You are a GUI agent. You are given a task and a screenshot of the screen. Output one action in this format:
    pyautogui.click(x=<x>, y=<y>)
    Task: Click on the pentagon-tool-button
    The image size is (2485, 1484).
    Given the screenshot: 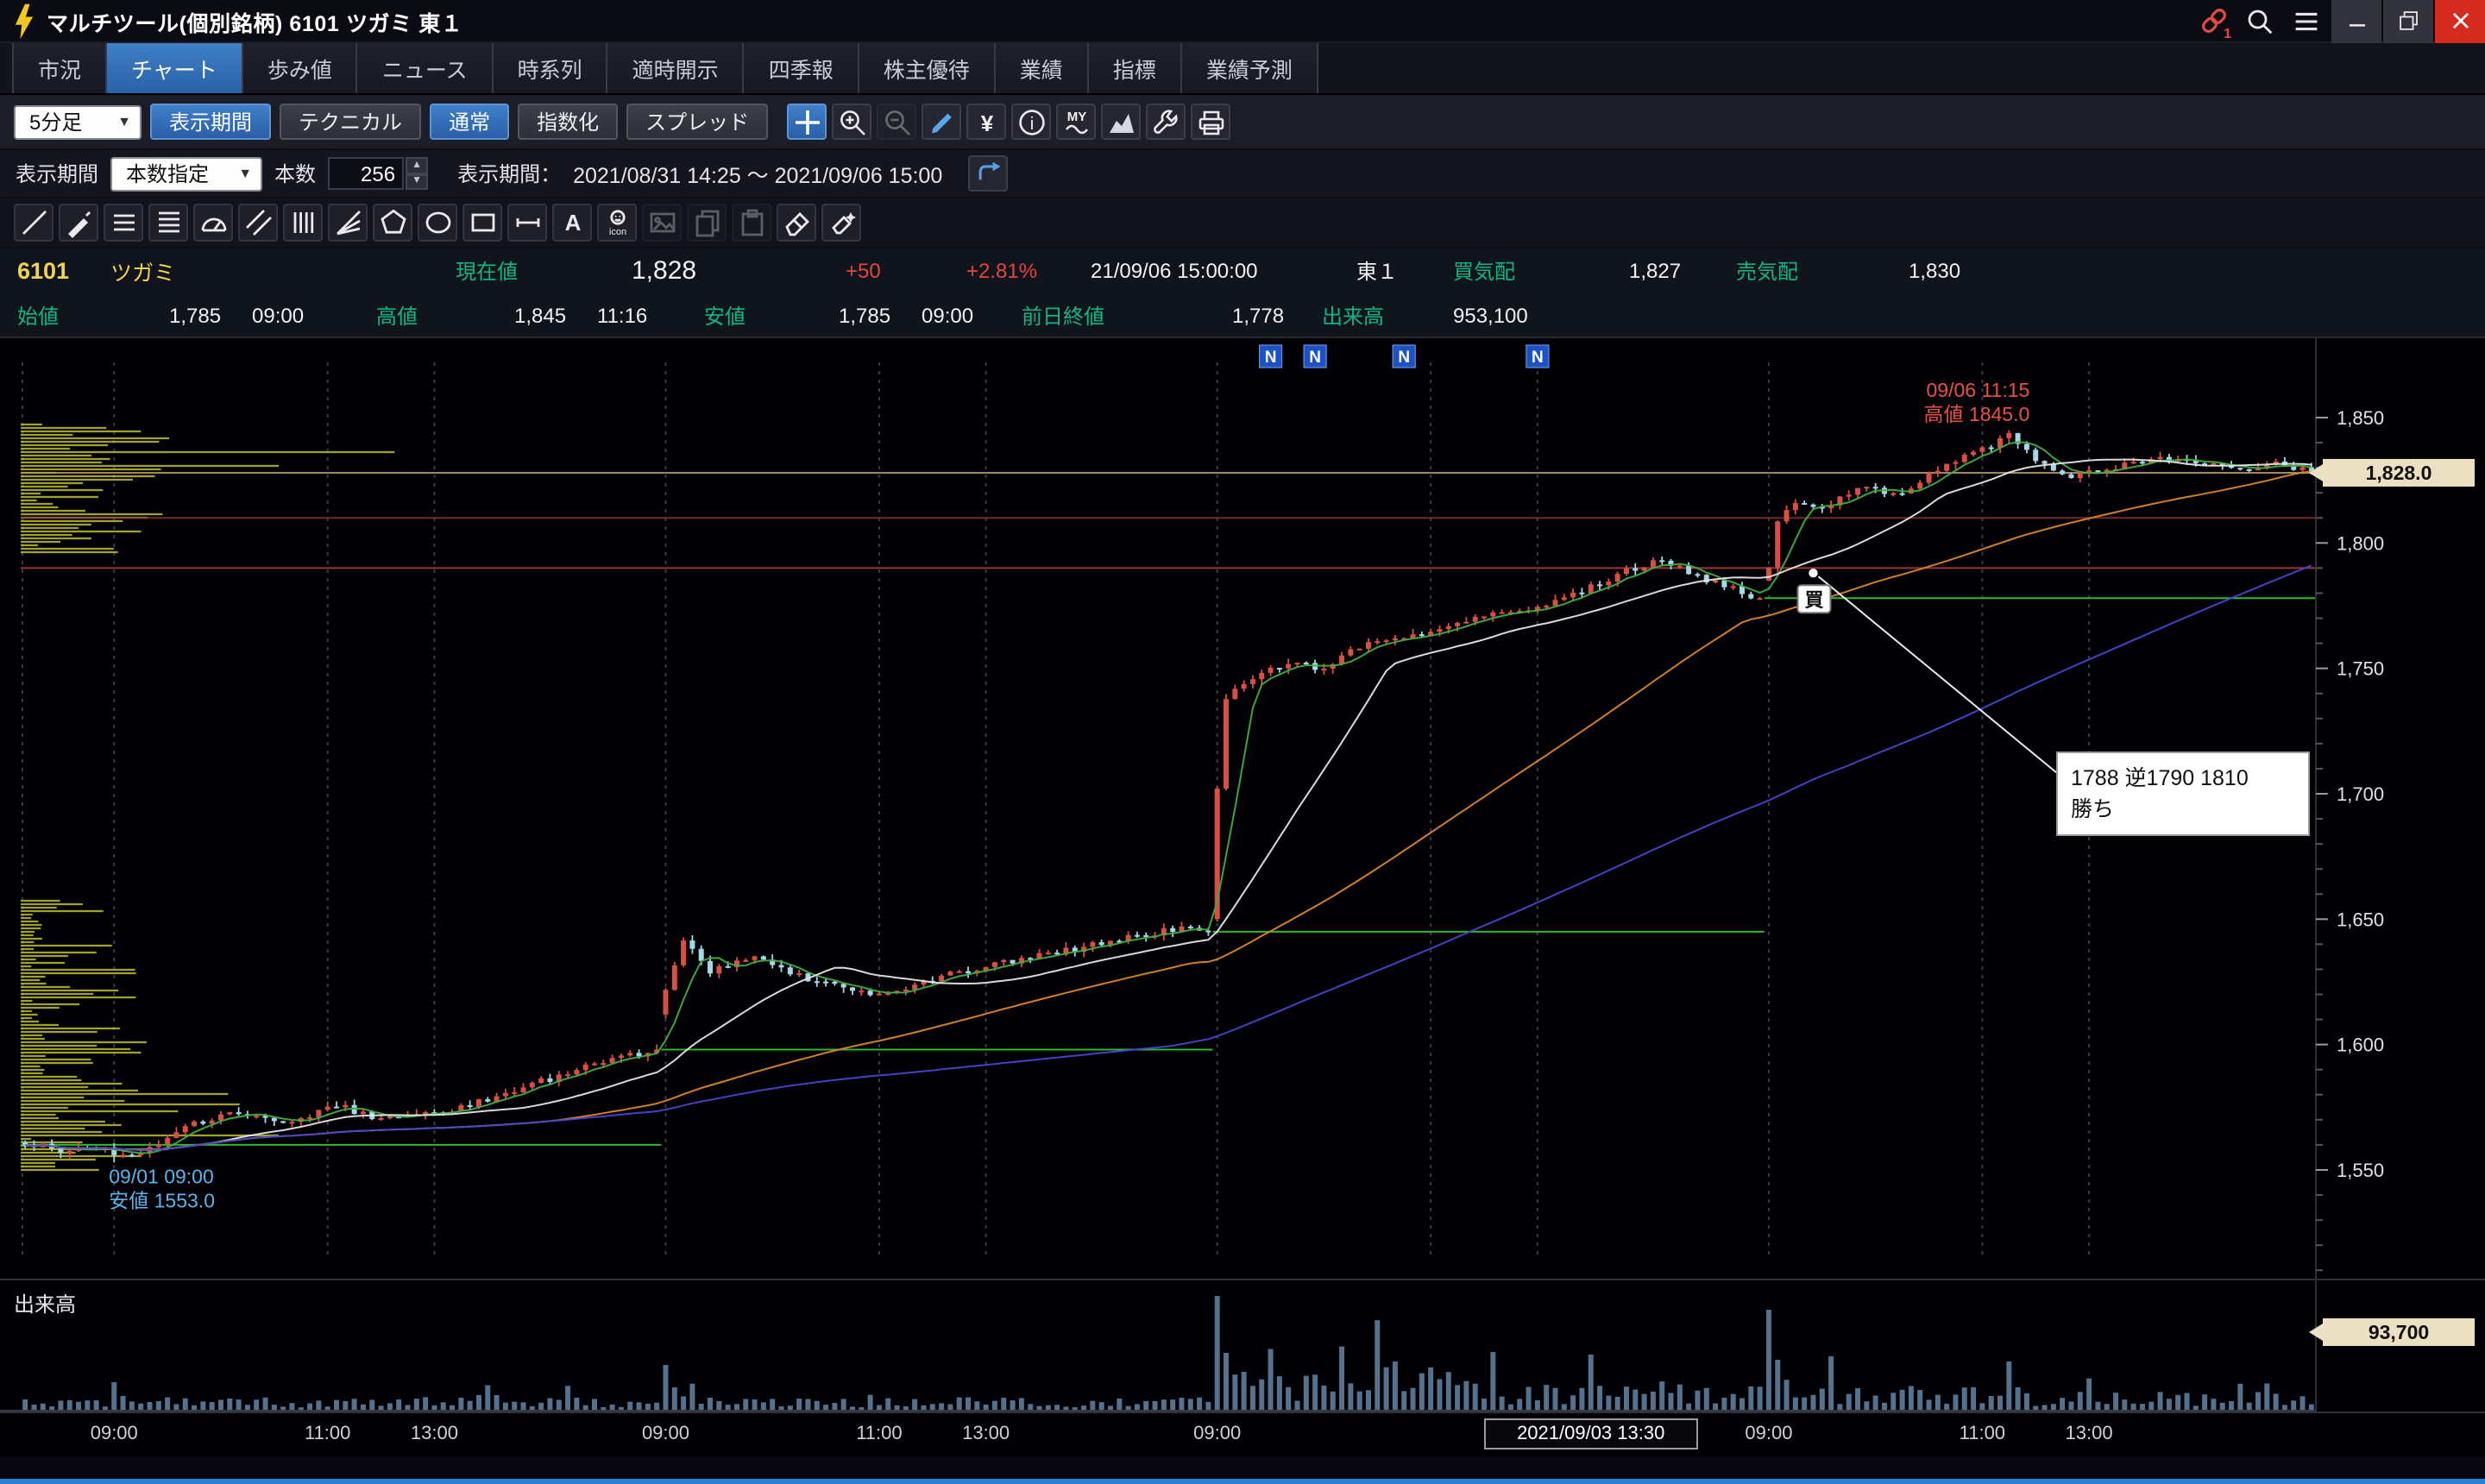 What is the action you would take?
    pyautogui.click(x=392, y=223)
    